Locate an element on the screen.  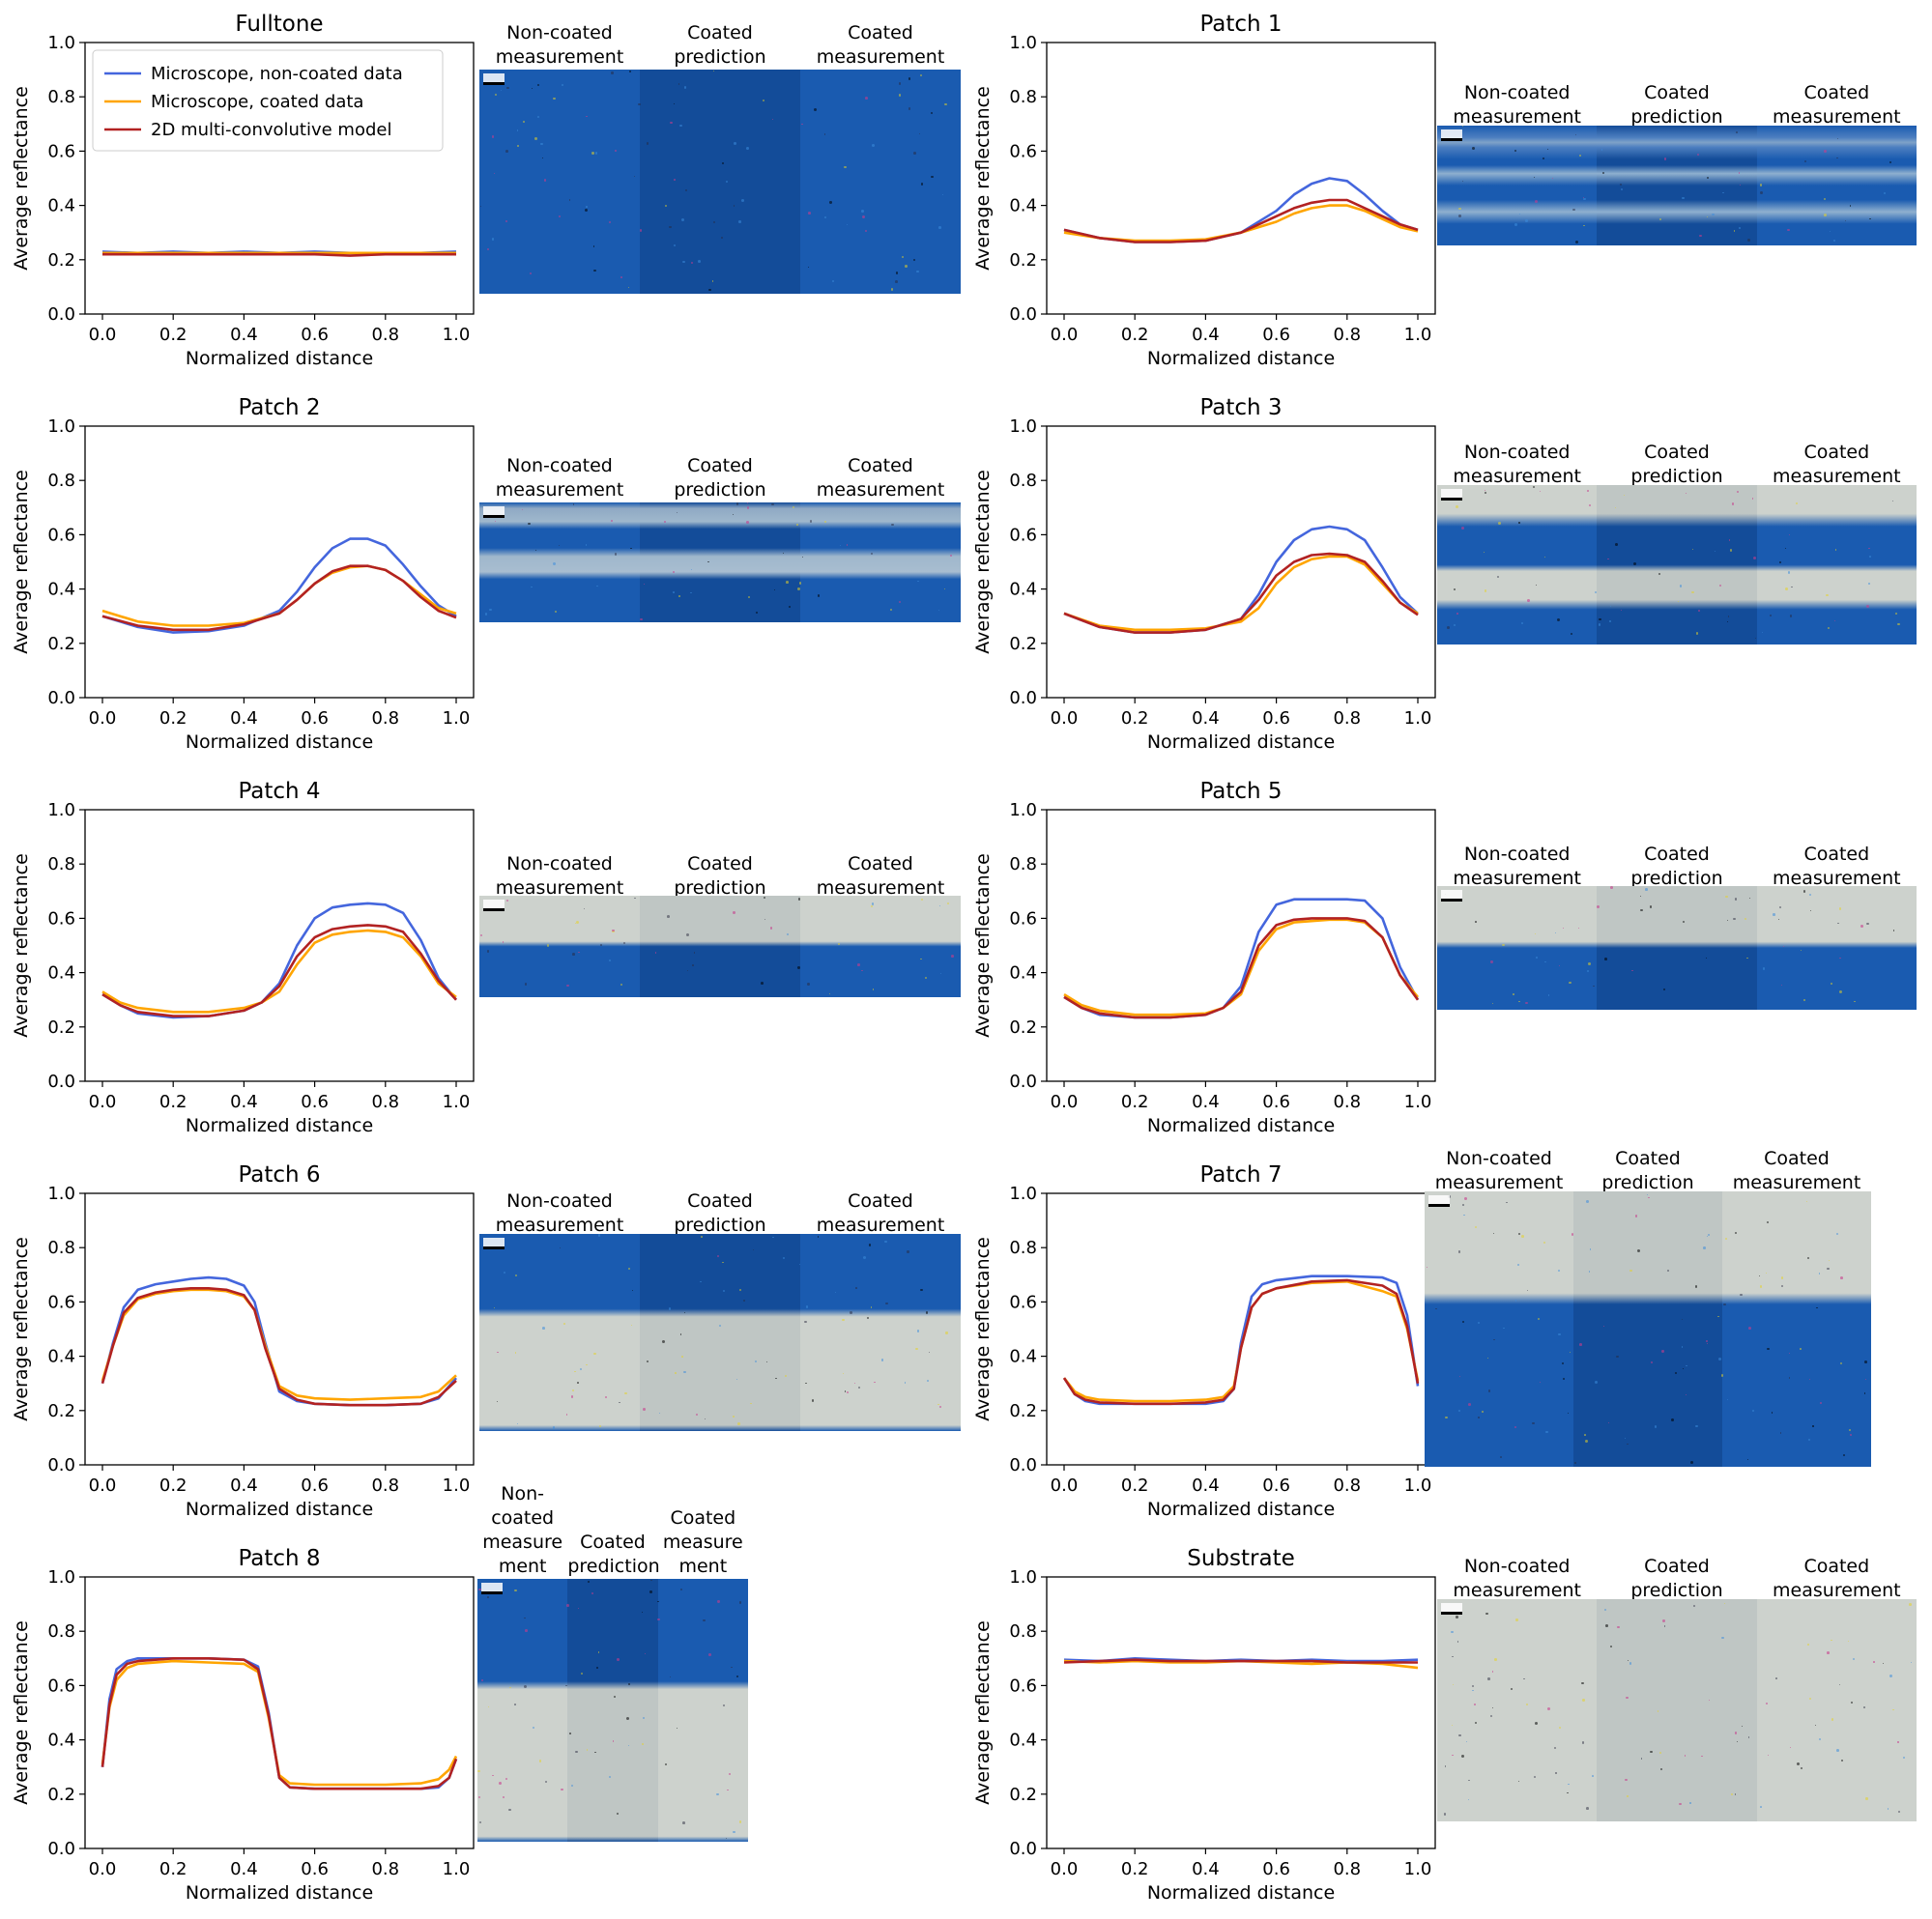
series-line-2d-multi-convolutive-model is located at coordinates (279, 598).